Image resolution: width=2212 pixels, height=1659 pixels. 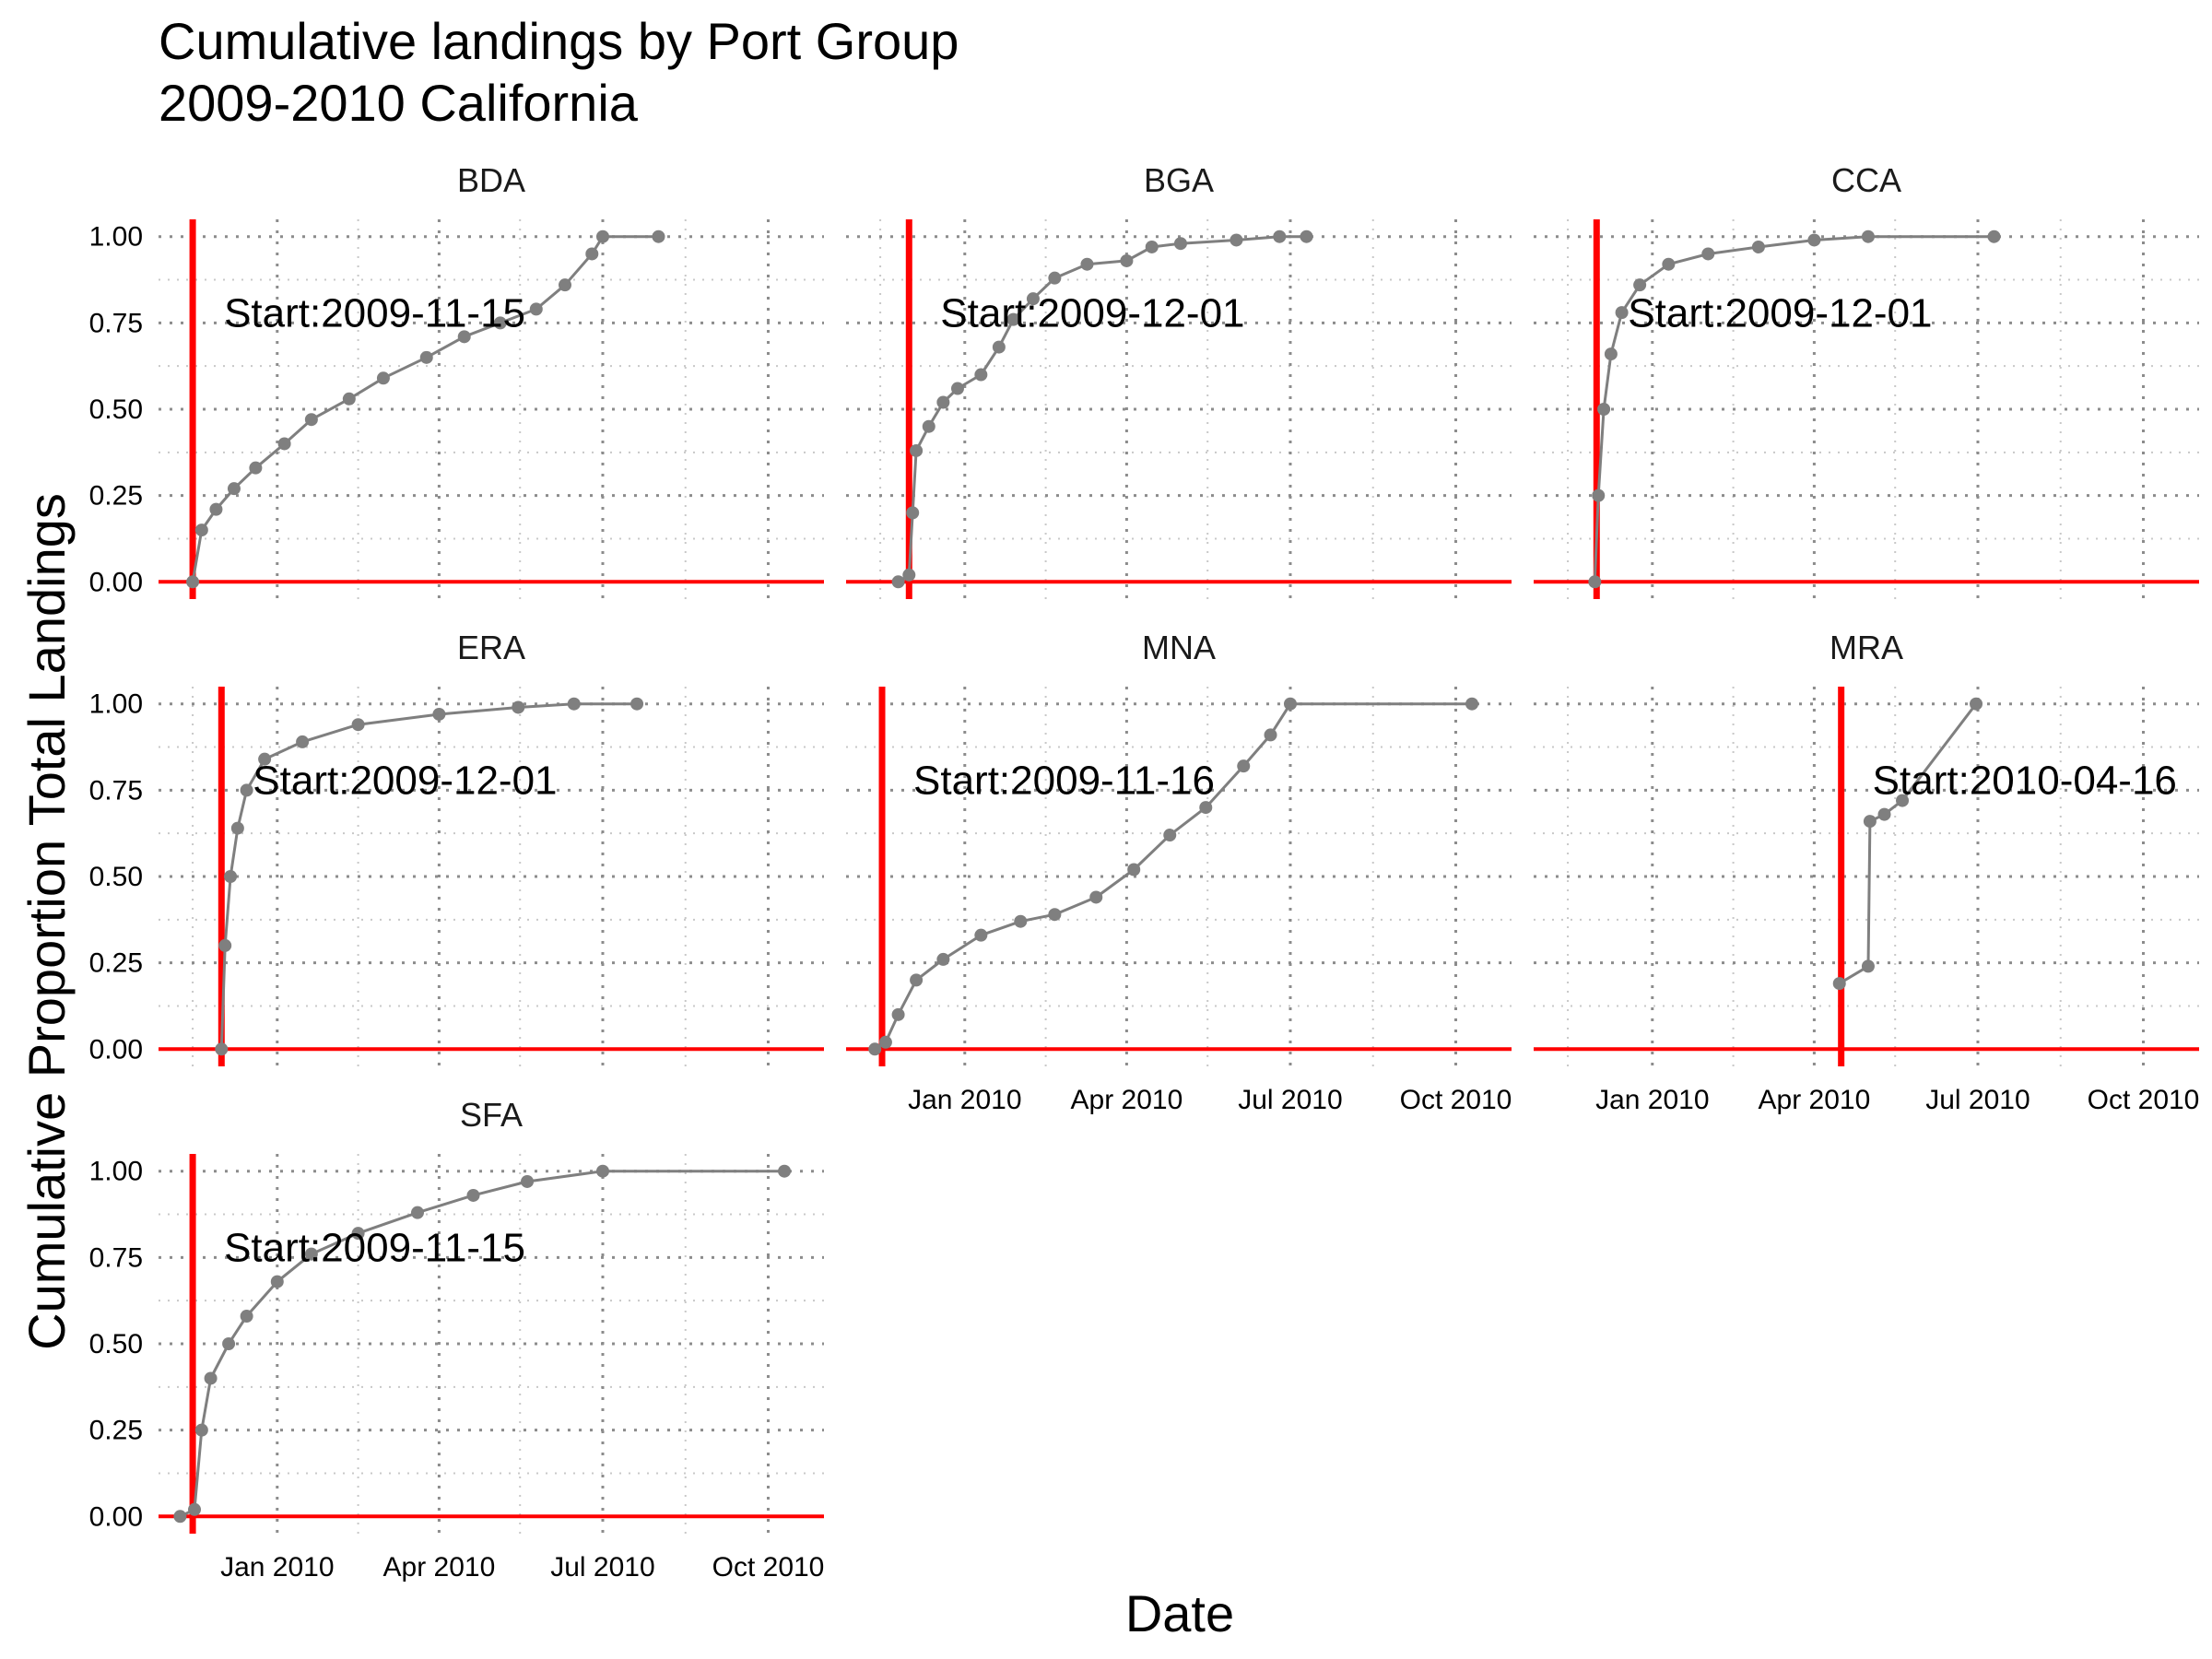 I want to click on facet-panel-bda: BDA Start:2009-11-15 0.00 0.25 0.50 0.75 1.00, so click(x=456, y=380).